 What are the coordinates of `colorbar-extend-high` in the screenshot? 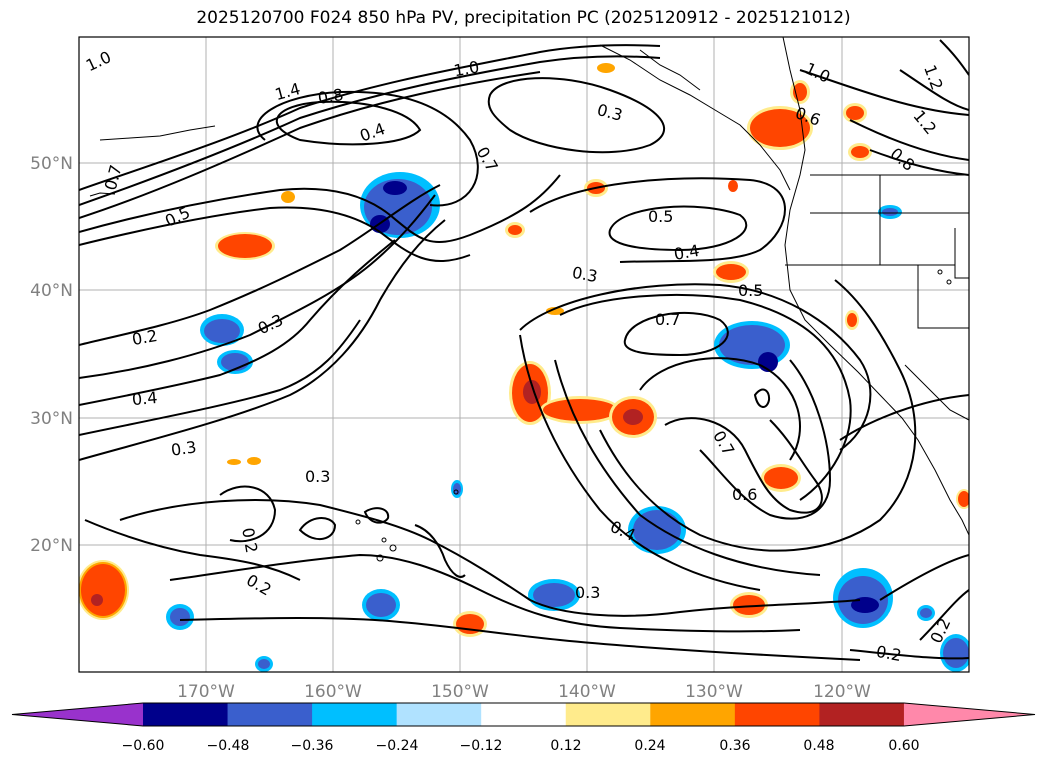 It's located at (969, 714).